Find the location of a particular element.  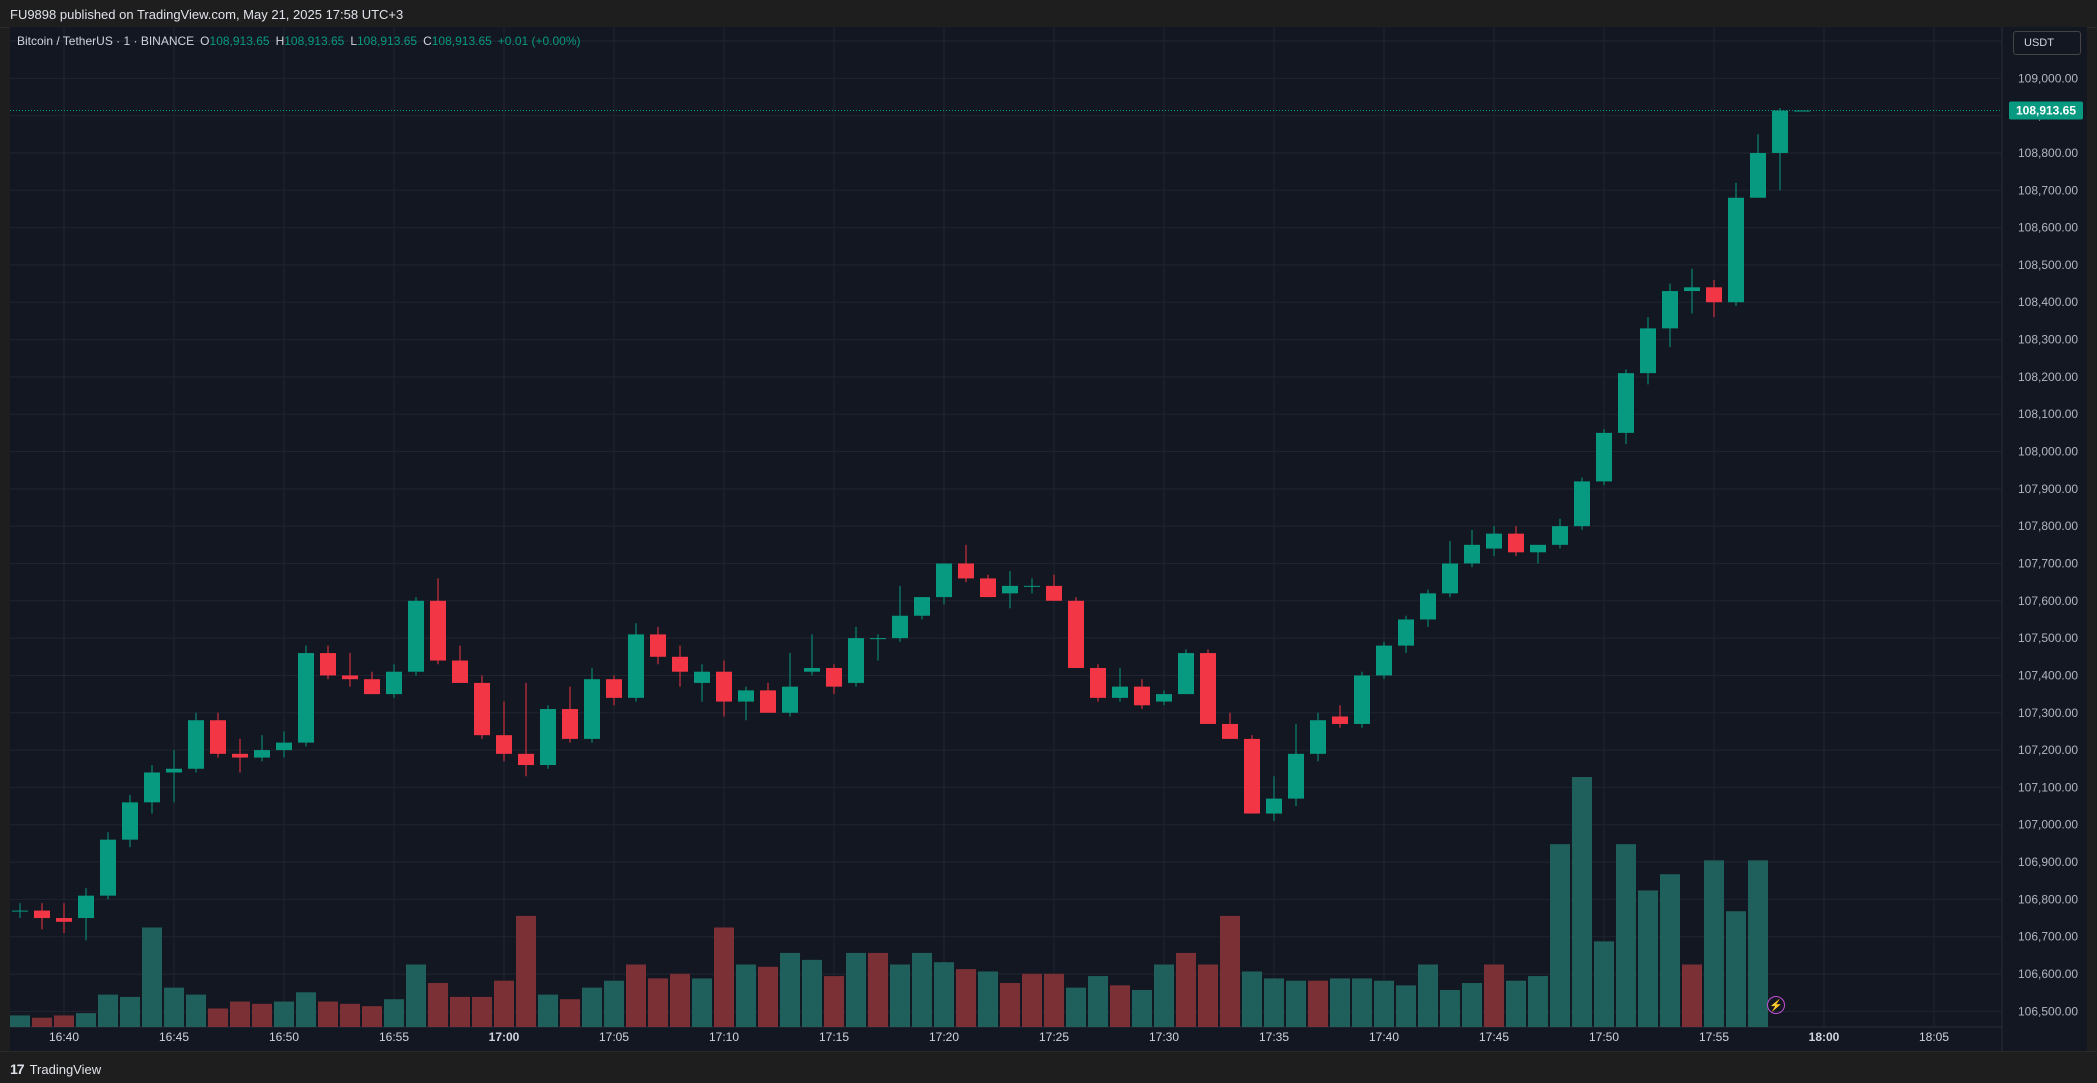

price-tick-label: 107,100.00 is located at coordinates (2048, 787).